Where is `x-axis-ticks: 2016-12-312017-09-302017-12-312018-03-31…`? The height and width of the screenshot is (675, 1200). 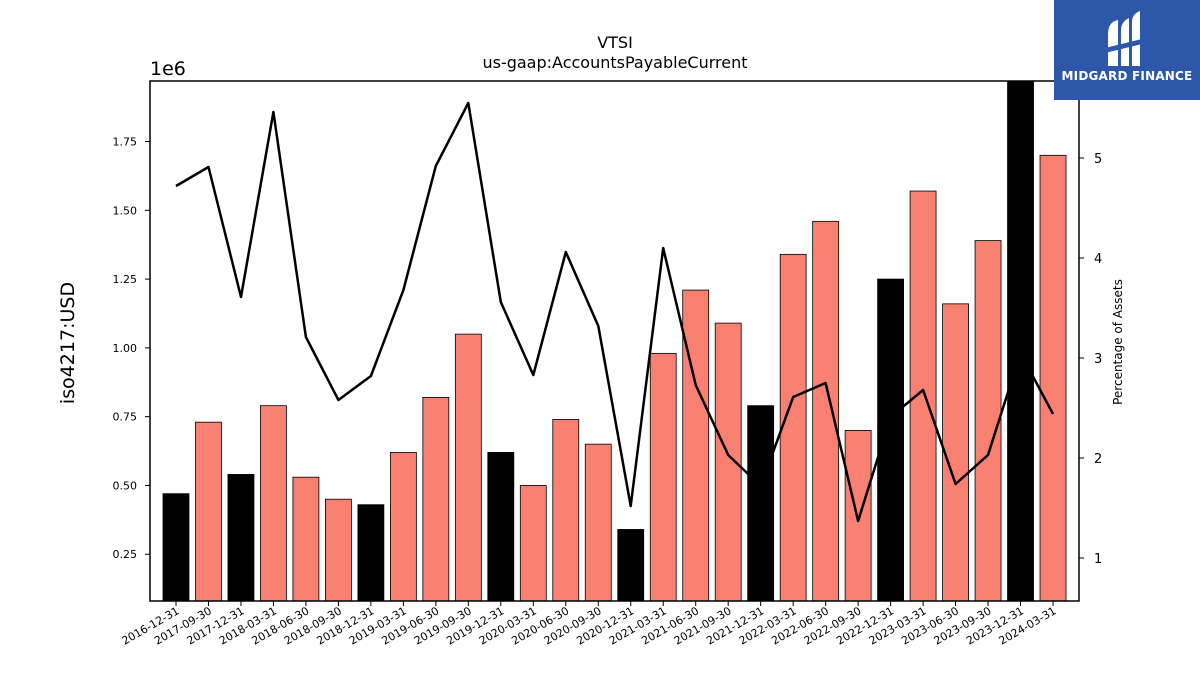 x-axis-ticks: 2016-12-312017-09-302017-12-312018-03-31… is located at coordinates (589, 624).